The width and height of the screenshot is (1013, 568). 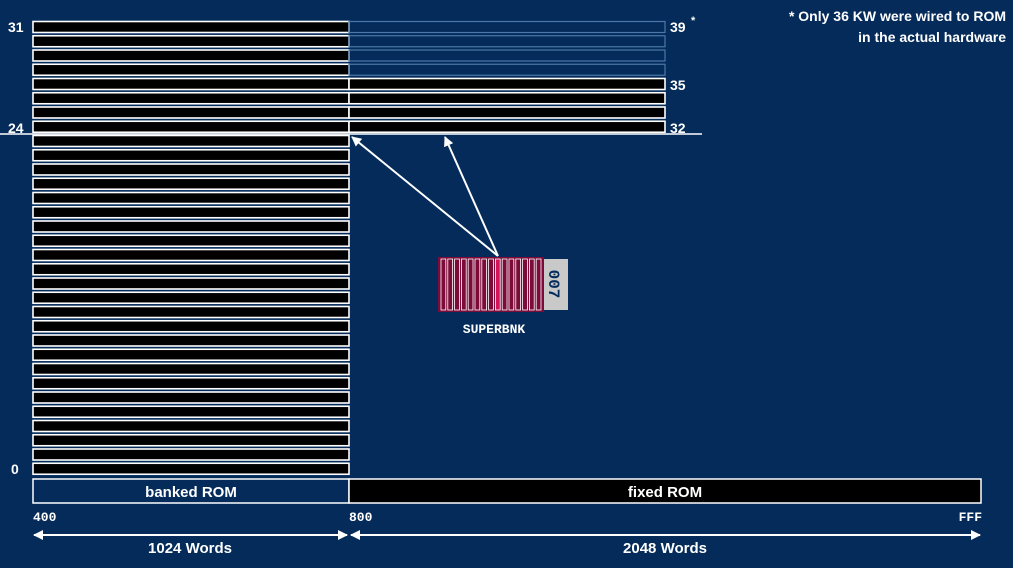 What do you see at coordinates (971, 517) in the screenshot?
I see `address-end: FFF` at bounding box center [971, 517].